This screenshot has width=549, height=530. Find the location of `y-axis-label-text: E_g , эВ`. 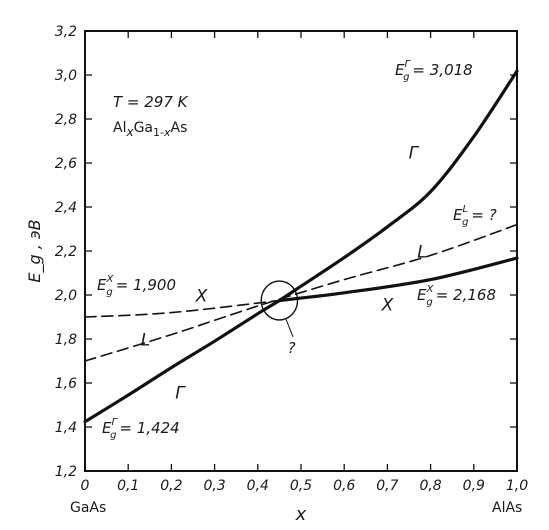

y-axis-label-text: E_g , эВ is located at coordinates (35, 250).